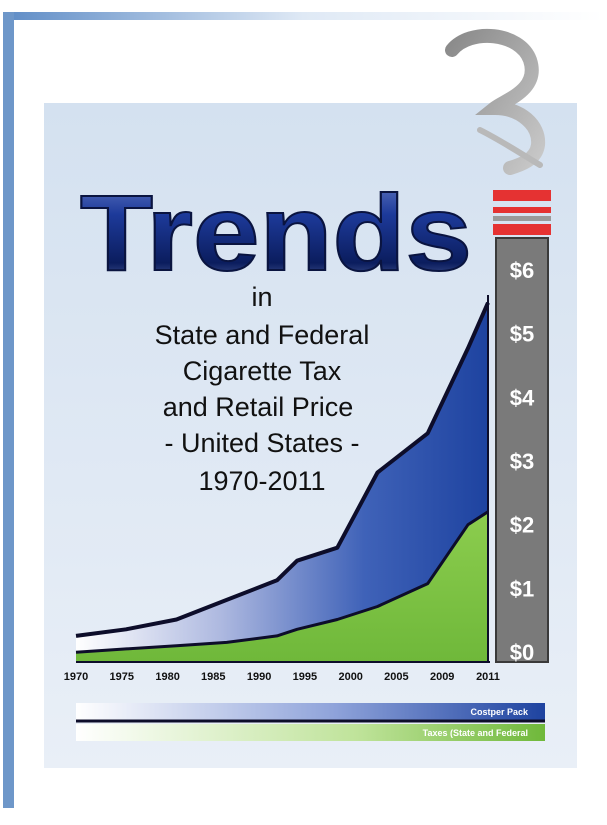 This screenshot has width=607, height=825. What do you see at coordinates (522, 461) in the screenshot?
I see `y-tick-label: $3` at bounding box center [522, 461].